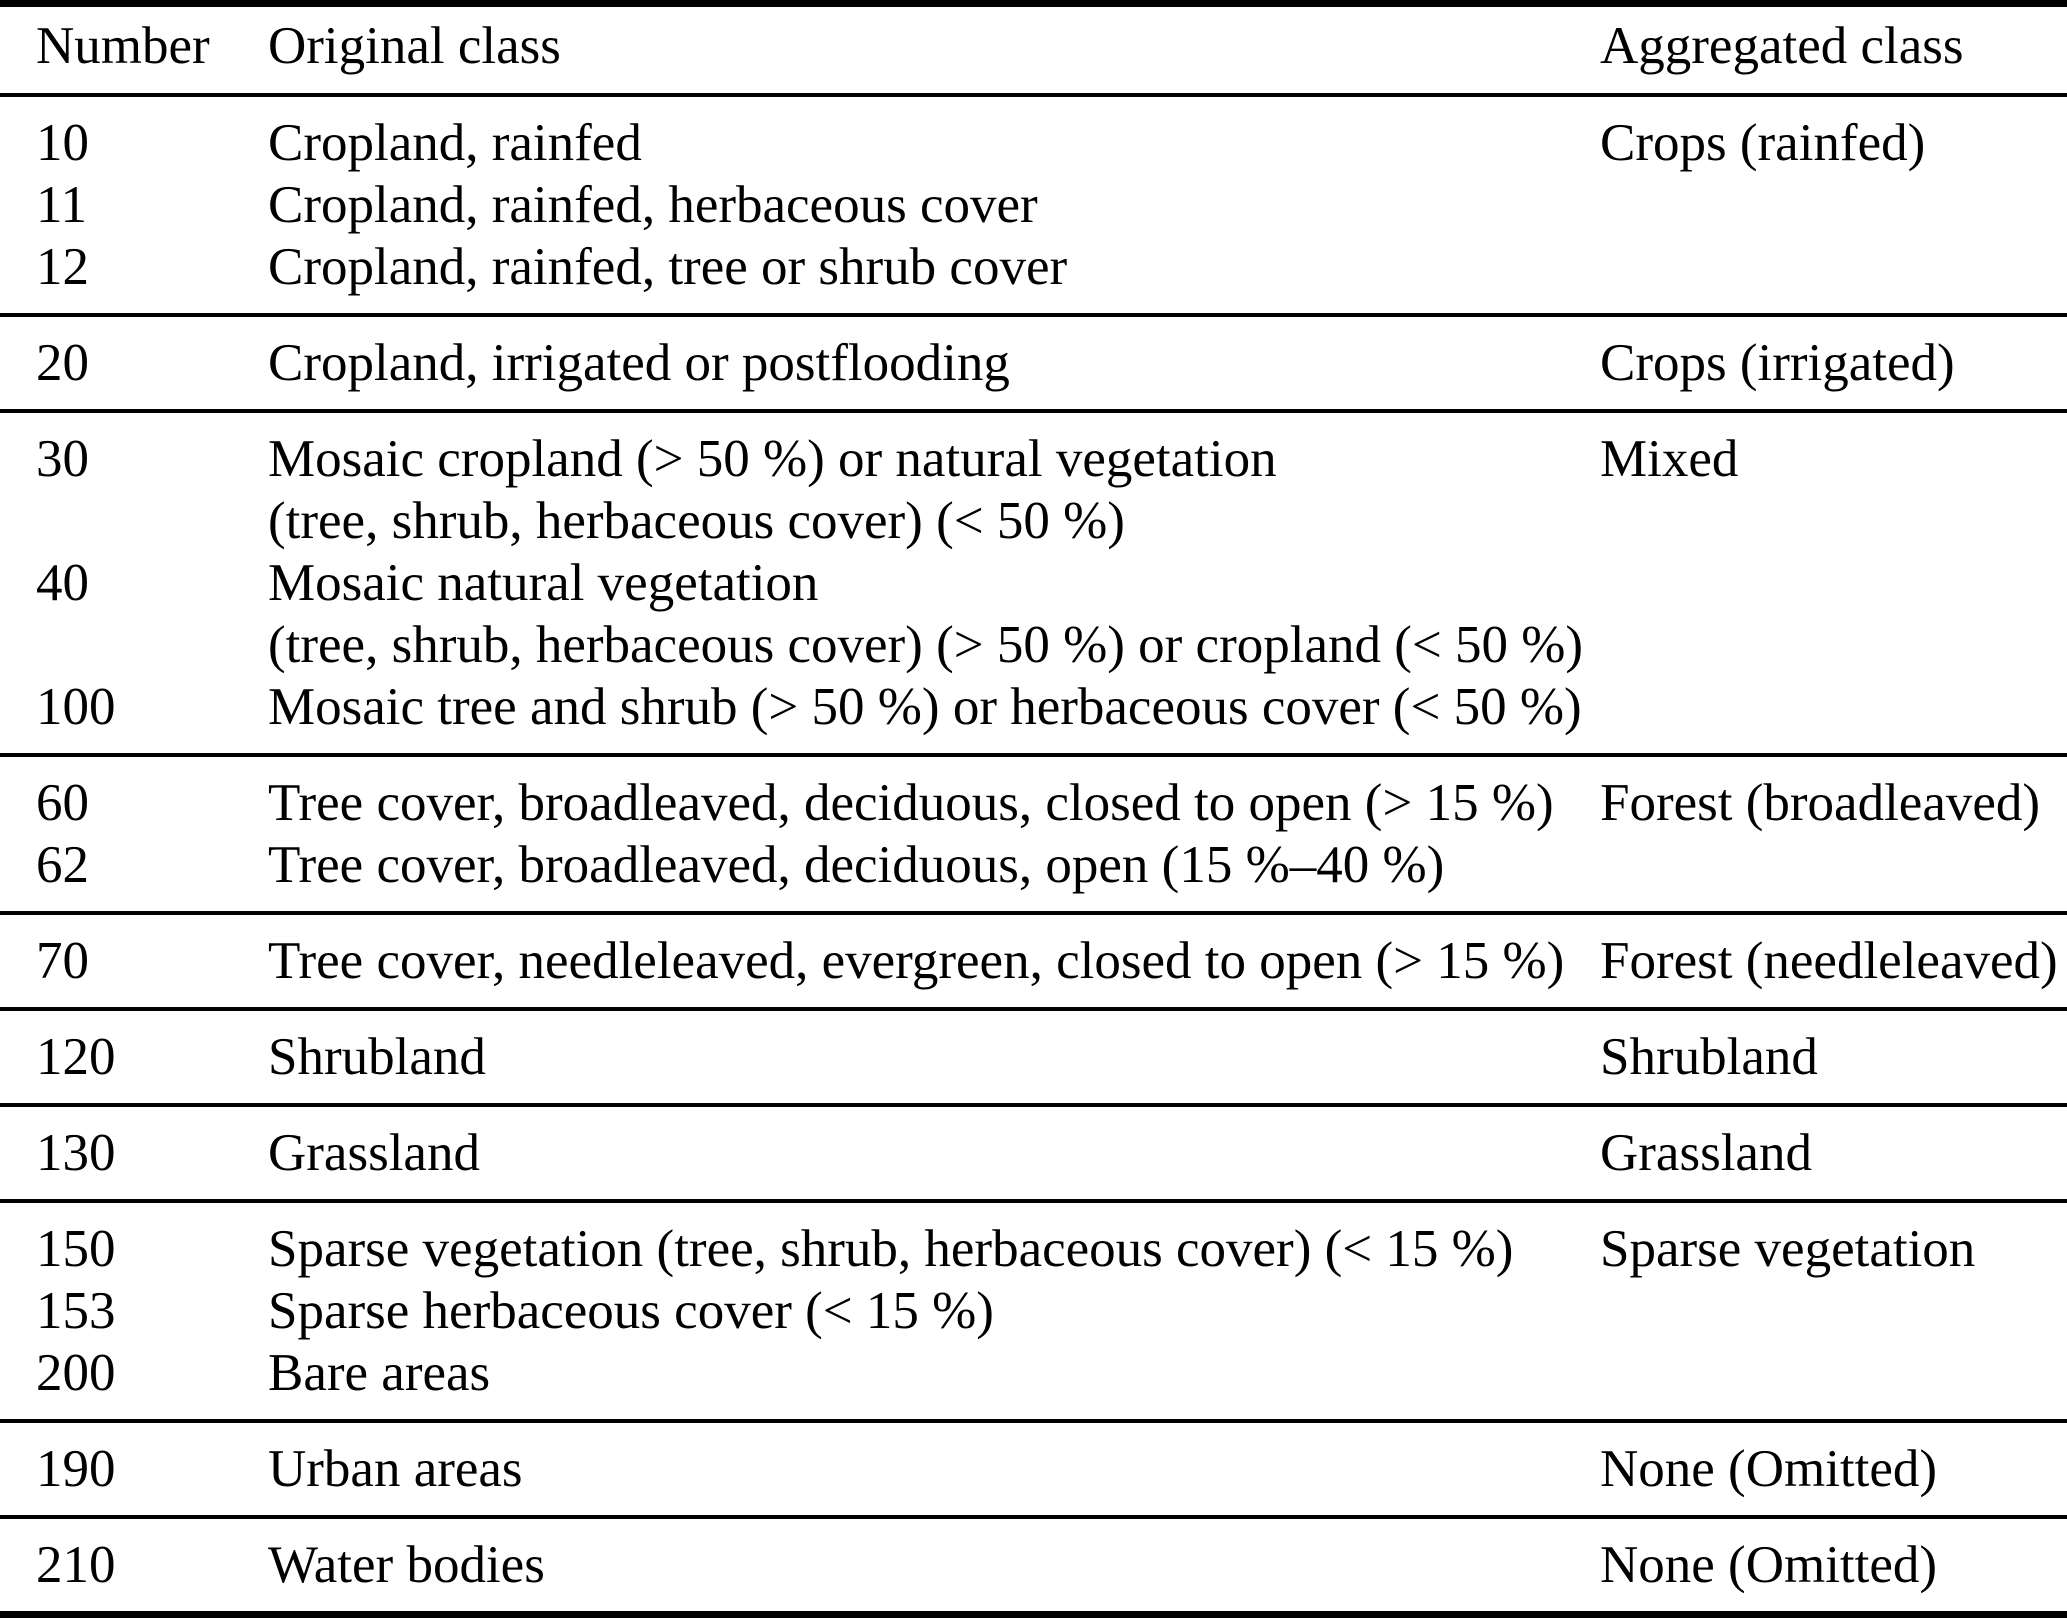 The height and width of the screenshot is (1619, 2067). I want to click on original-class-line: Cropland, rainfed, so click(455, 143).